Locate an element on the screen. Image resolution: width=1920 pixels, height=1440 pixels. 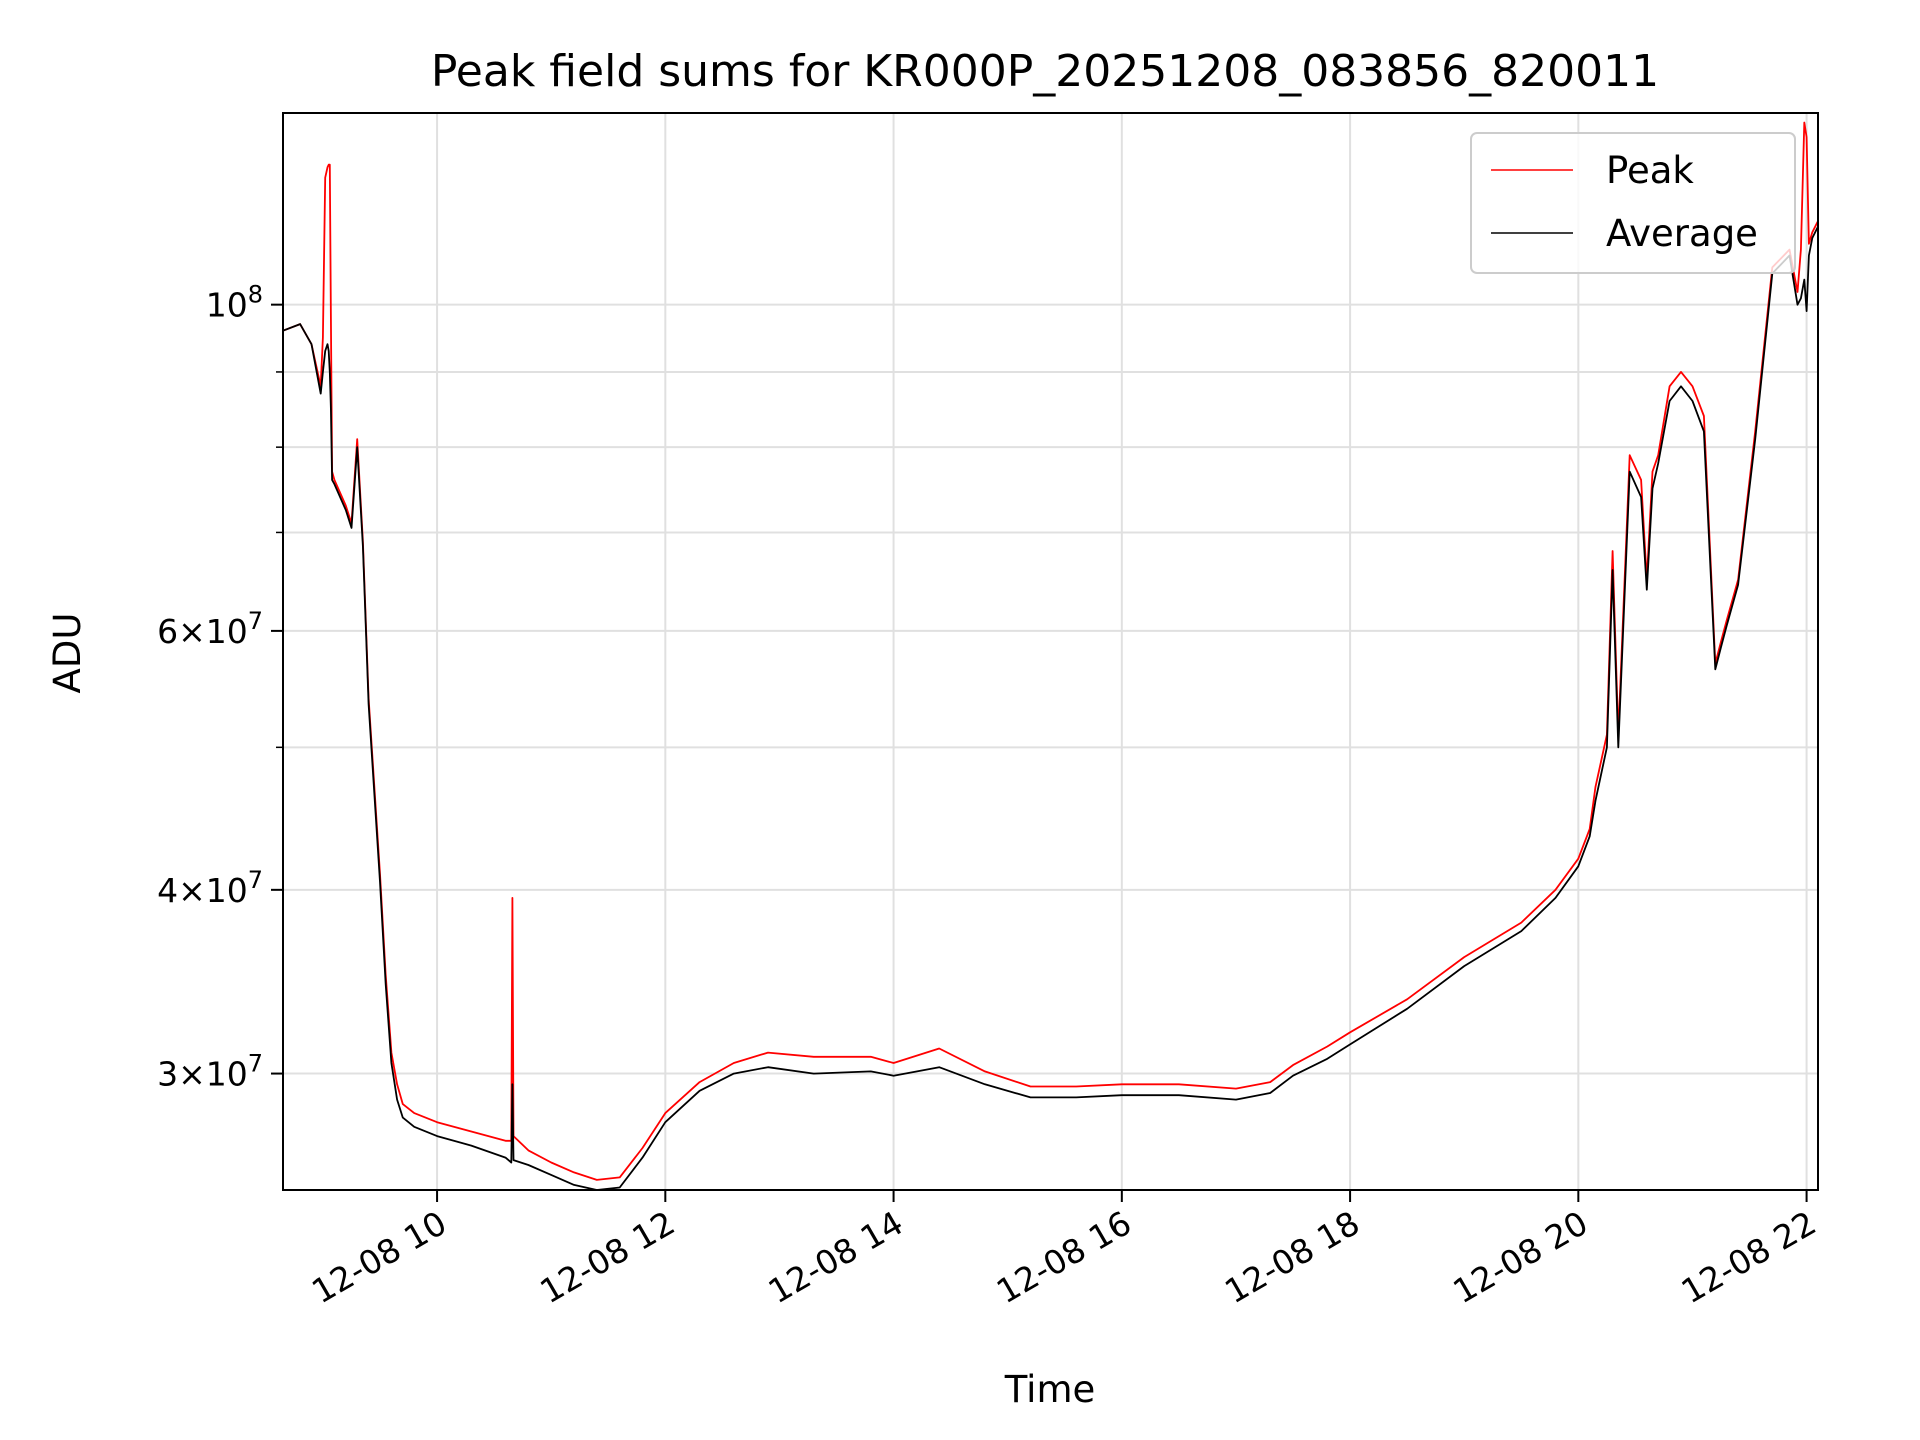
y-tick-label: 6×107 is located at coordinates (210, 629).